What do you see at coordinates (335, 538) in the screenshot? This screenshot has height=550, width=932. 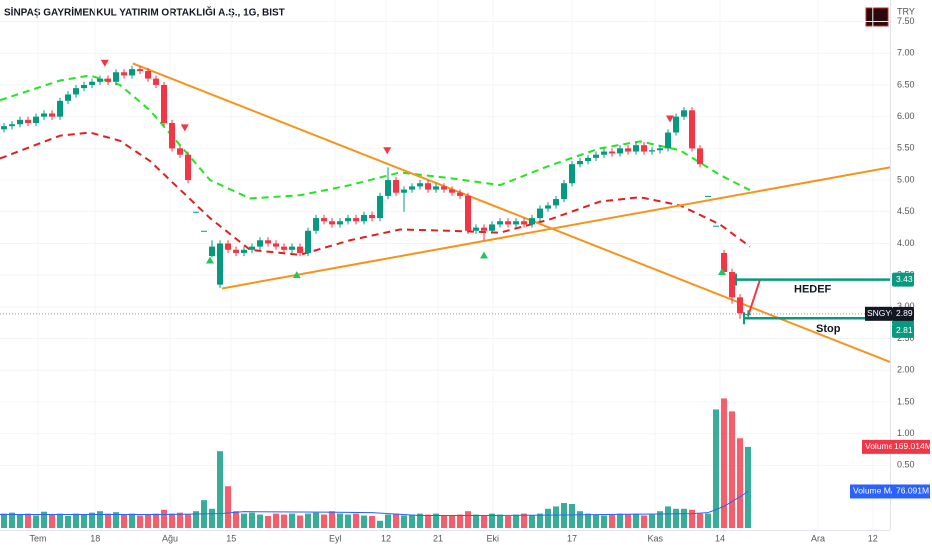 I see `x-tick-label: Eyl` at bounding box center [335, 538].